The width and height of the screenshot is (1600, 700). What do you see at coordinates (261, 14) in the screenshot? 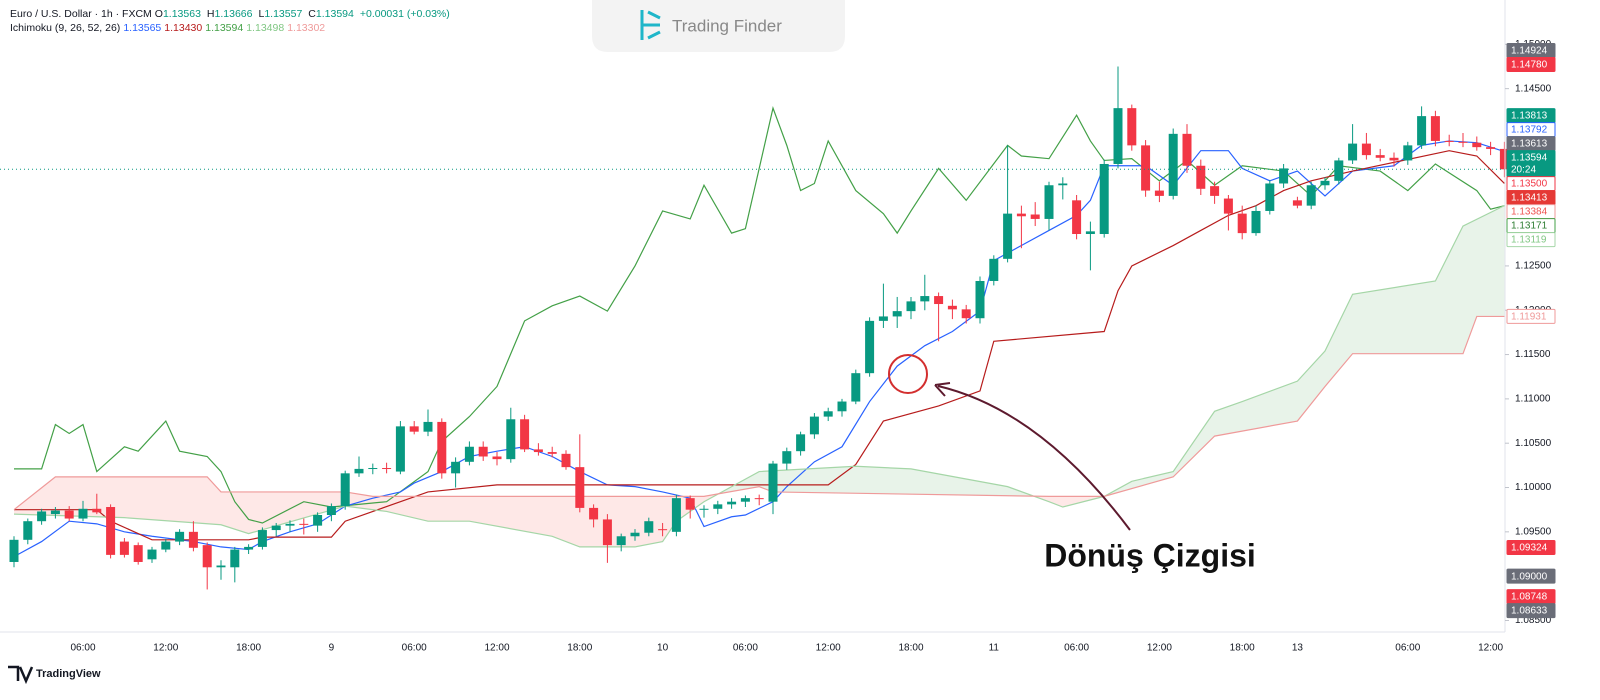
I see `ohlc-key: L` at bounding box center [261, 14].